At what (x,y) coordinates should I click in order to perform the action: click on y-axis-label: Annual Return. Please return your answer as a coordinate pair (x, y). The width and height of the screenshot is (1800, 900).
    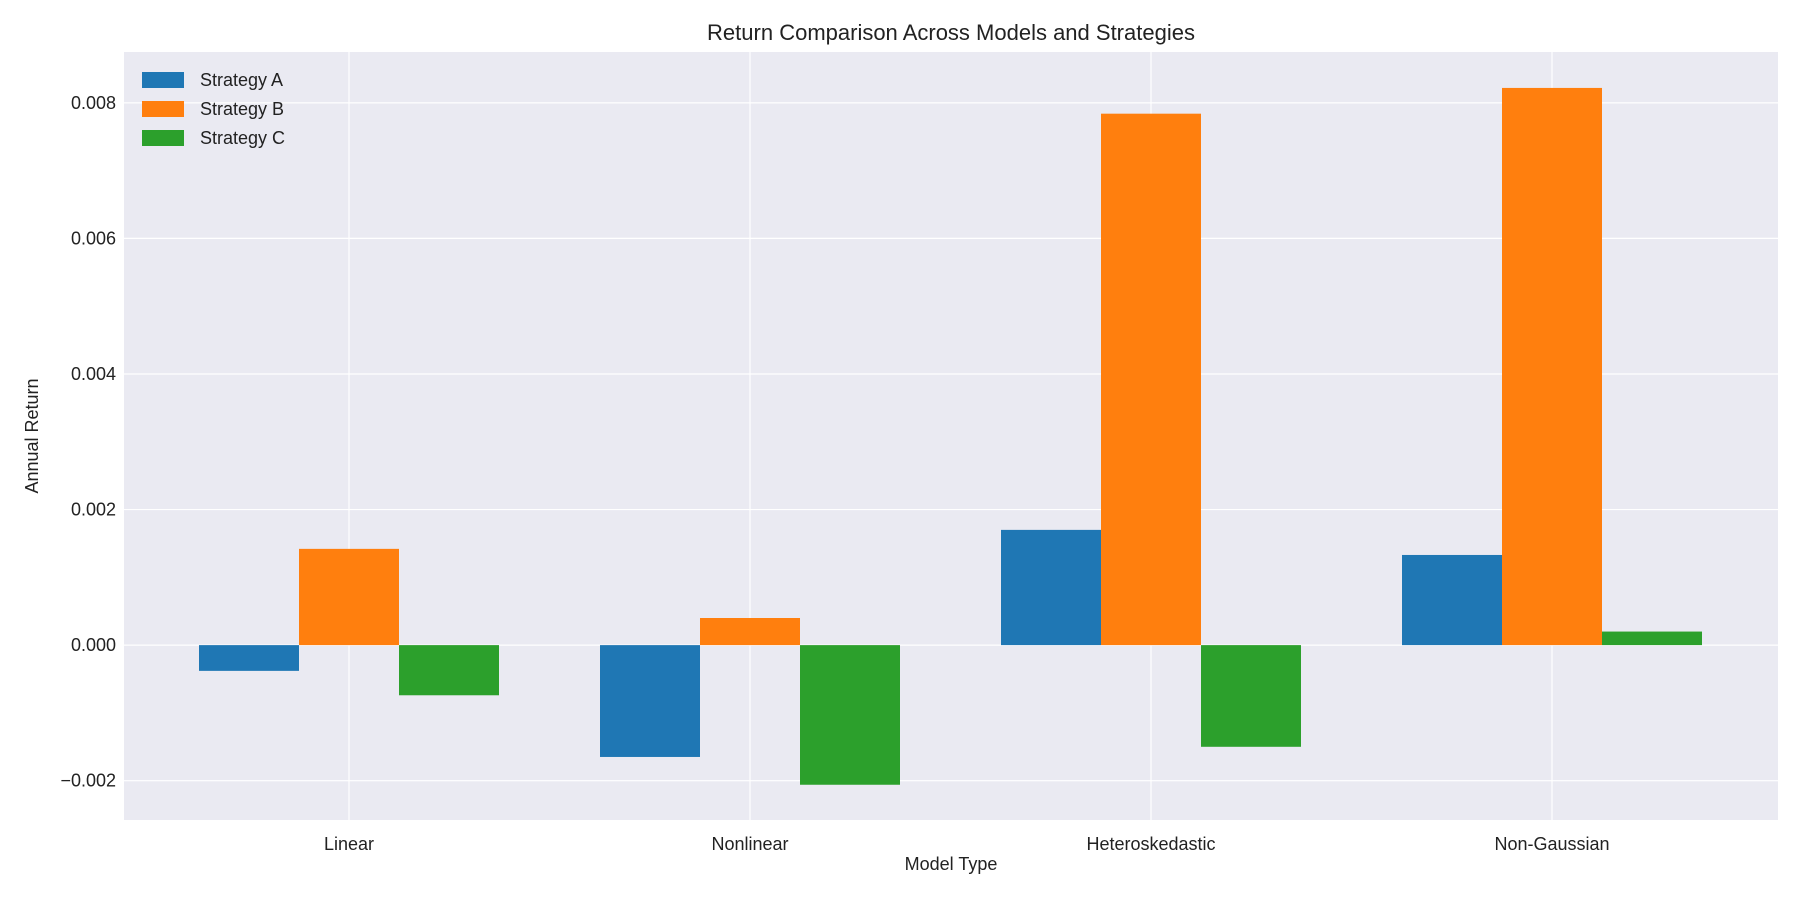
    Looking at the image, I should click on (32, 435).